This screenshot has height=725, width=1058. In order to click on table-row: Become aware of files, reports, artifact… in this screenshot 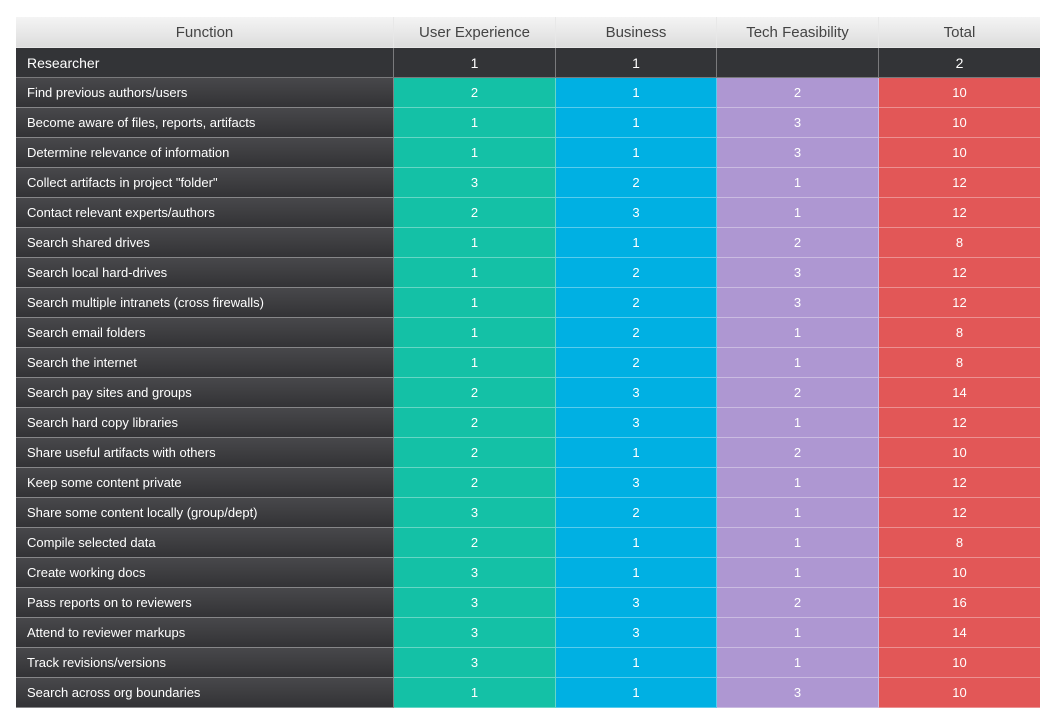, I will do `click(528, 123)`.